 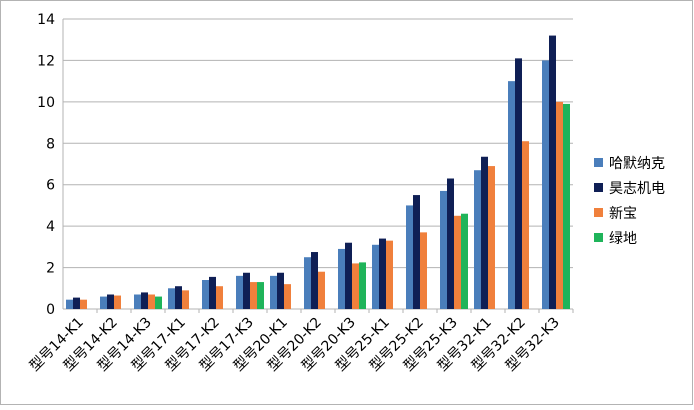 I want to click on y-tick-label: 2, so click(x=50, y=269).